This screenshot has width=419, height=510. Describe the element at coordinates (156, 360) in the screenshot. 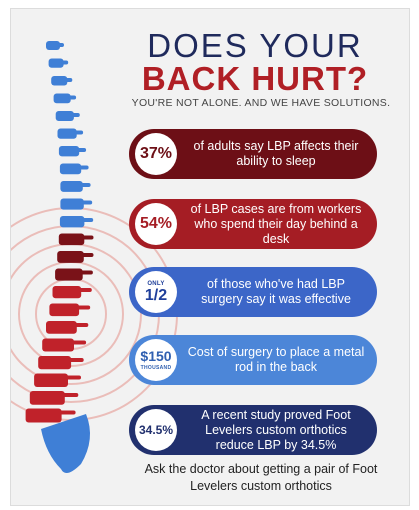

I see `stat-badge: $150 THOUSAND` at that location.